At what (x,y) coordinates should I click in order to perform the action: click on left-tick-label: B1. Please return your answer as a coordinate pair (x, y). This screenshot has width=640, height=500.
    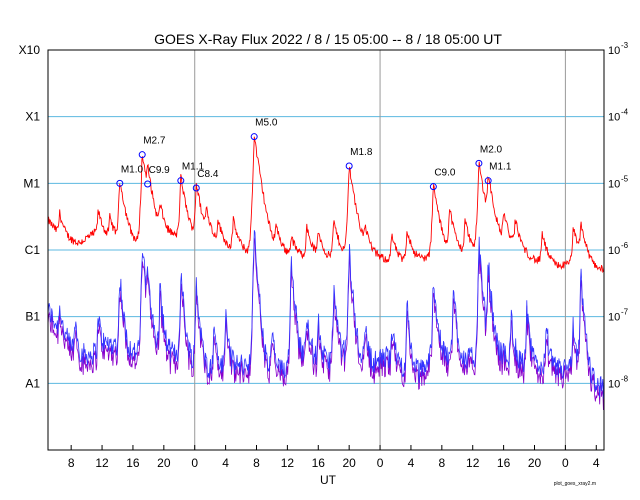
    Looking at the image, I should click on (32, 317).